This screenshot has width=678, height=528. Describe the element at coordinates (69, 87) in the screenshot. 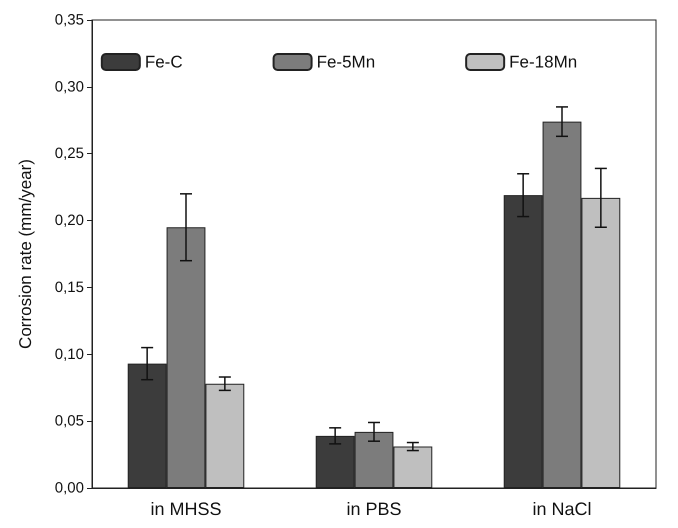

I see `y-tick-label: 0,30` at that location.